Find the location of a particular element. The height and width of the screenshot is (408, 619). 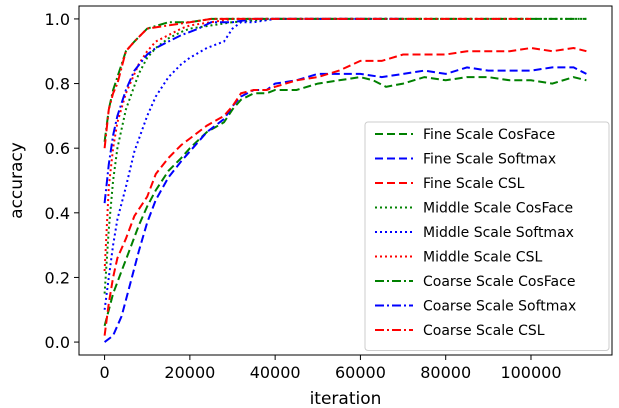

x-axis-label: iteration is located at coordinates (346, 398).